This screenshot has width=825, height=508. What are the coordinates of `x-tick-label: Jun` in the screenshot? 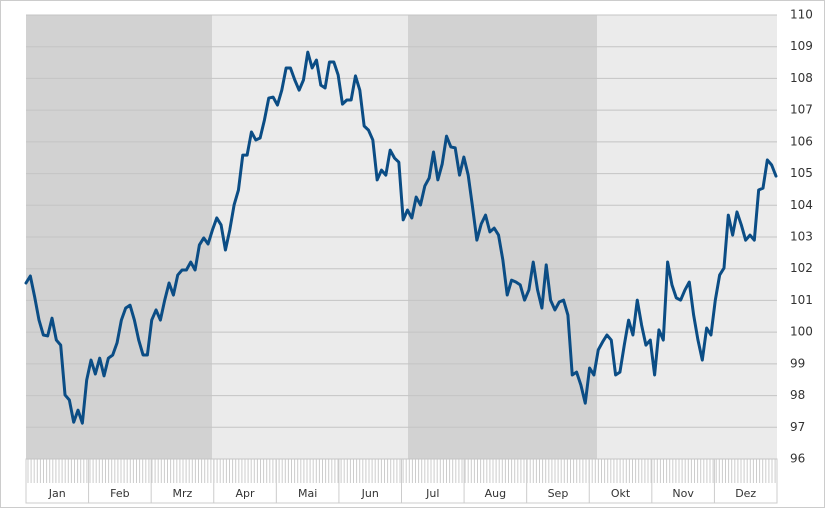 It's located at (370, 493).